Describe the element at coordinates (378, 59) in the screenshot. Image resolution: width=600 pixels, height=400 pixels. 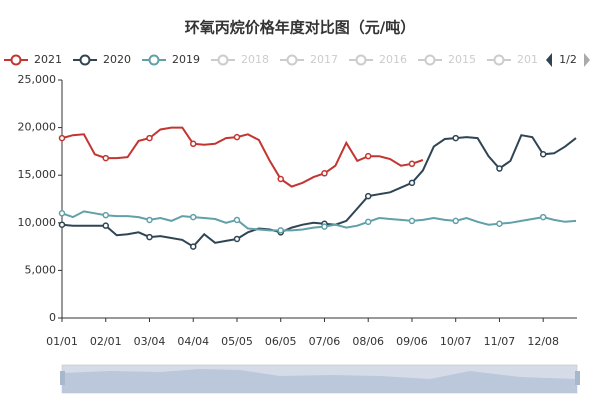
I see `legend-item: 2016` at that location.